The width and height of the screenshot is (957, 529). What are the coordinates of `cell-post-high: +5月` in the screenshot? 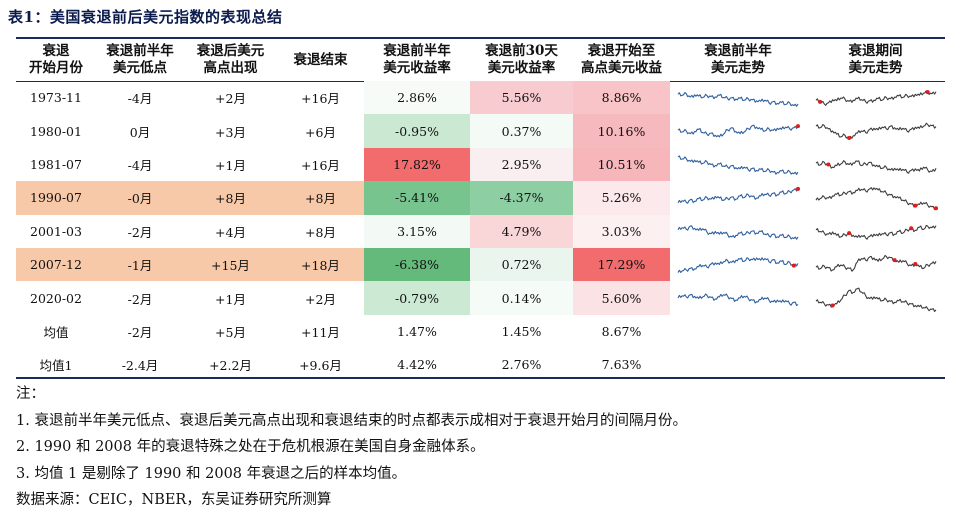 It's located at (230, 332).